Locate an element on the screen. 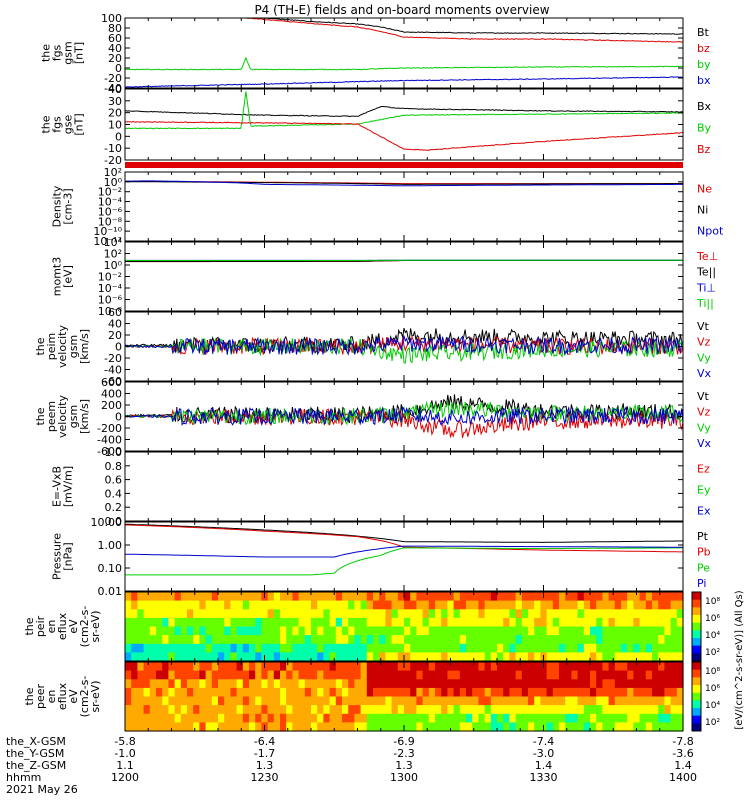 The width and height of the screenshot is (750, 800). time-row-label: the_Y-GSM is located at coordinates (35, 753).